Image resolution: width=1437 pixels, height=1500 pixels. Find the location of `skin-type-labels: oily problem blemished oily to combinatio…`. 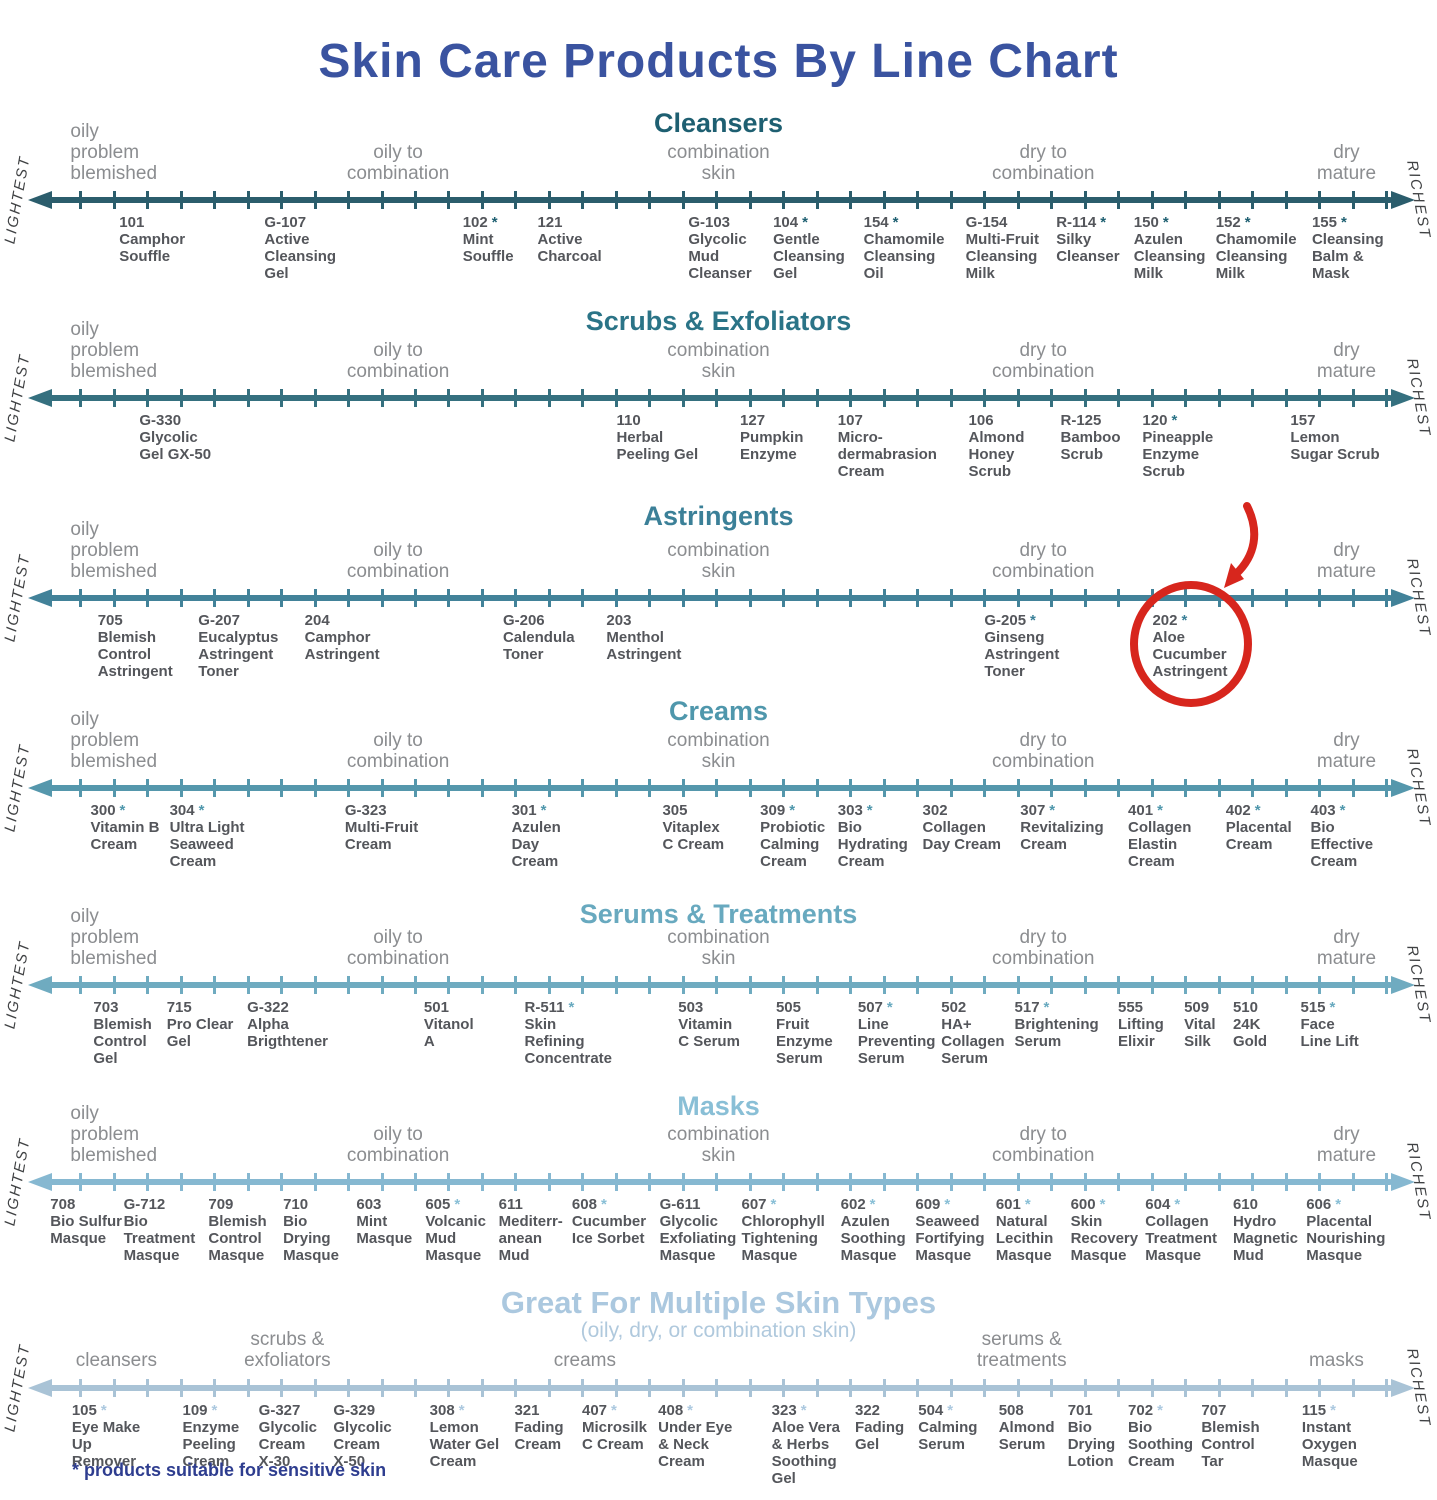

skin-type-labels: oily problem blemished oily to combinatio… is located at coordinates (718, 153).